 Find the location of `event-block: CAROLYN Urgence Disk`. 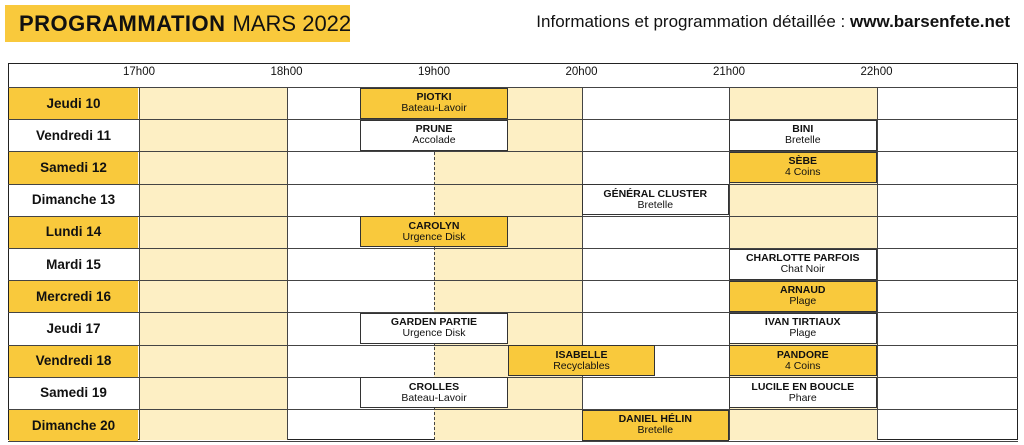

event-block: CAROLYN Urgence Disk is located at coordinates (434, 232).